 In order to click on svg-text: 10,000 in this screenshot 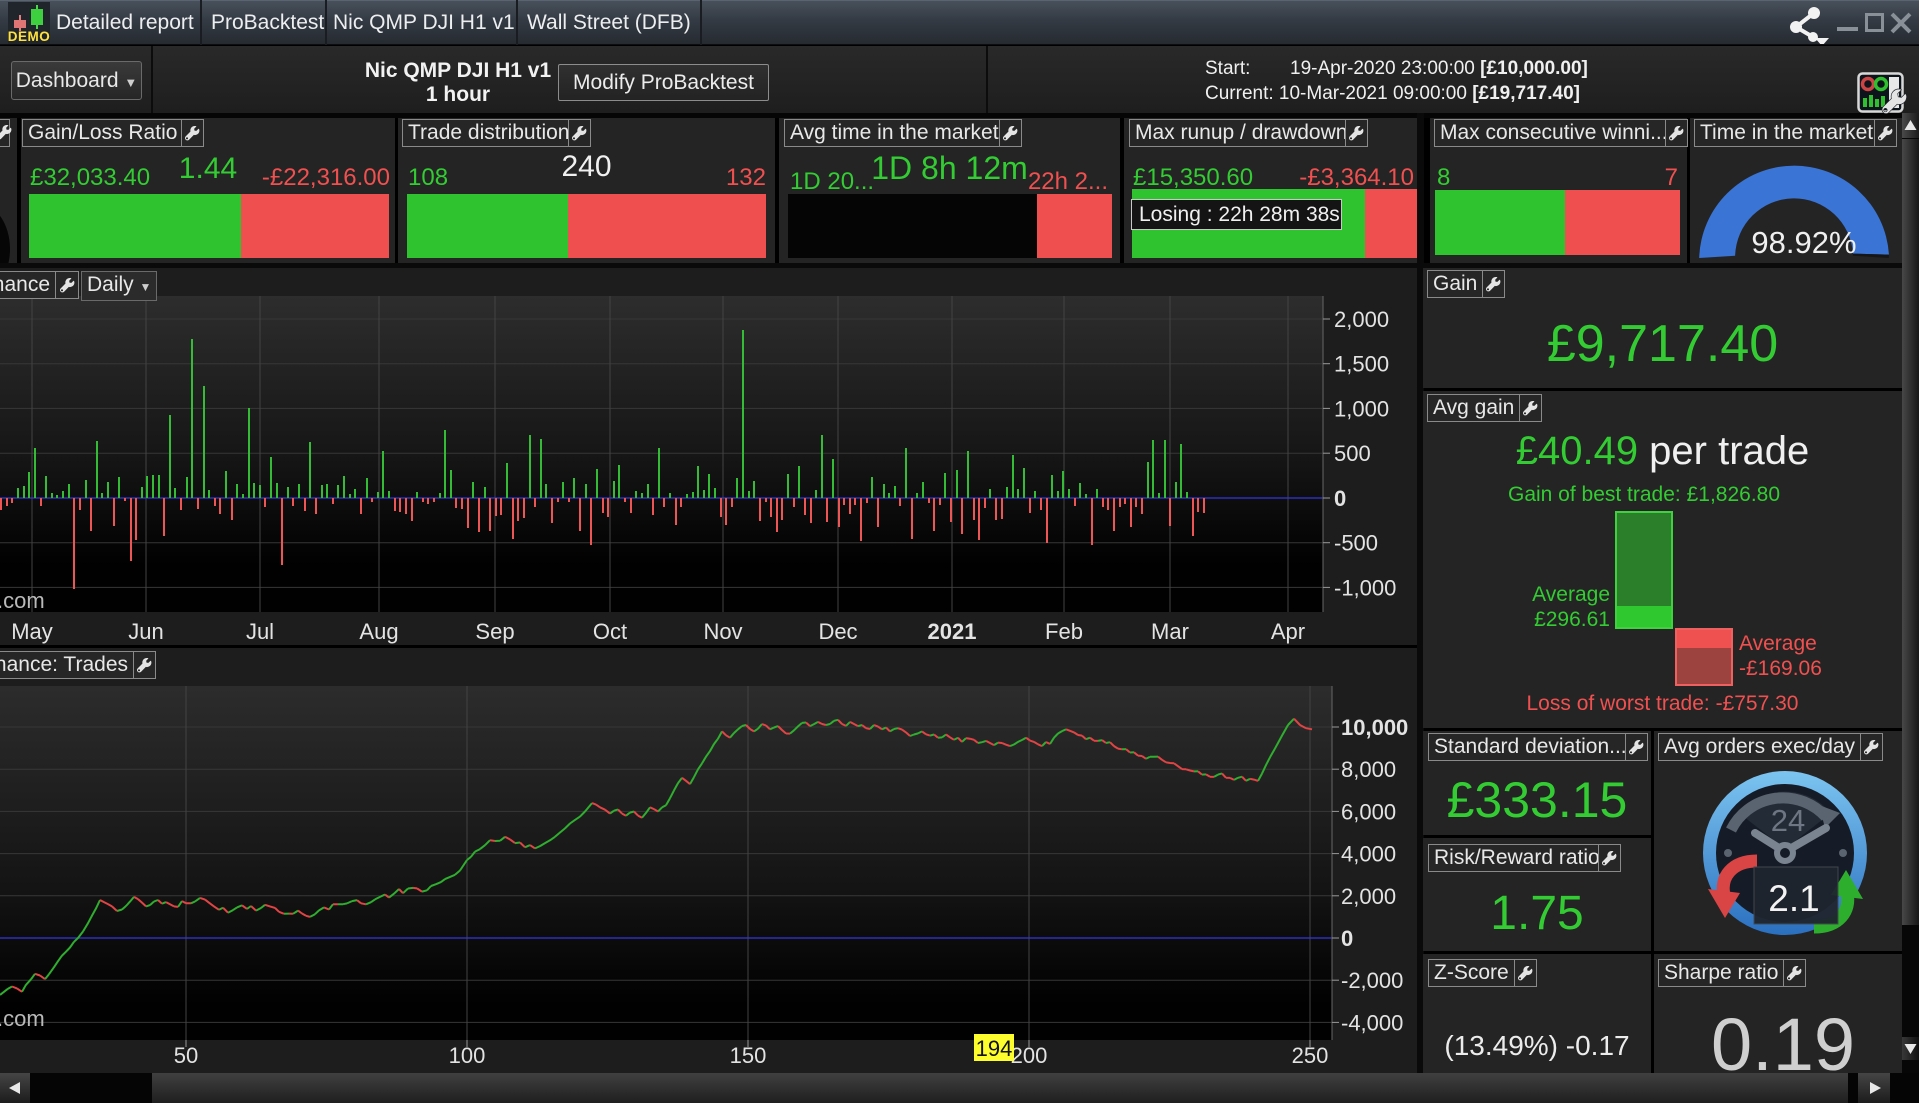, I will do `click(1374, 727)`.